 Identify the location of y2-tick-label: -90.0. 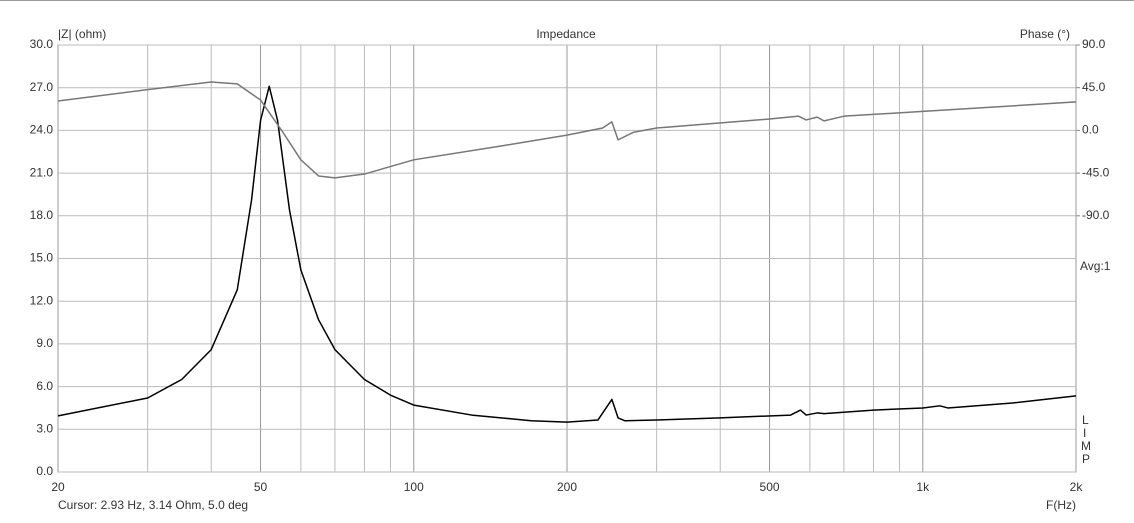
(1096, 215).